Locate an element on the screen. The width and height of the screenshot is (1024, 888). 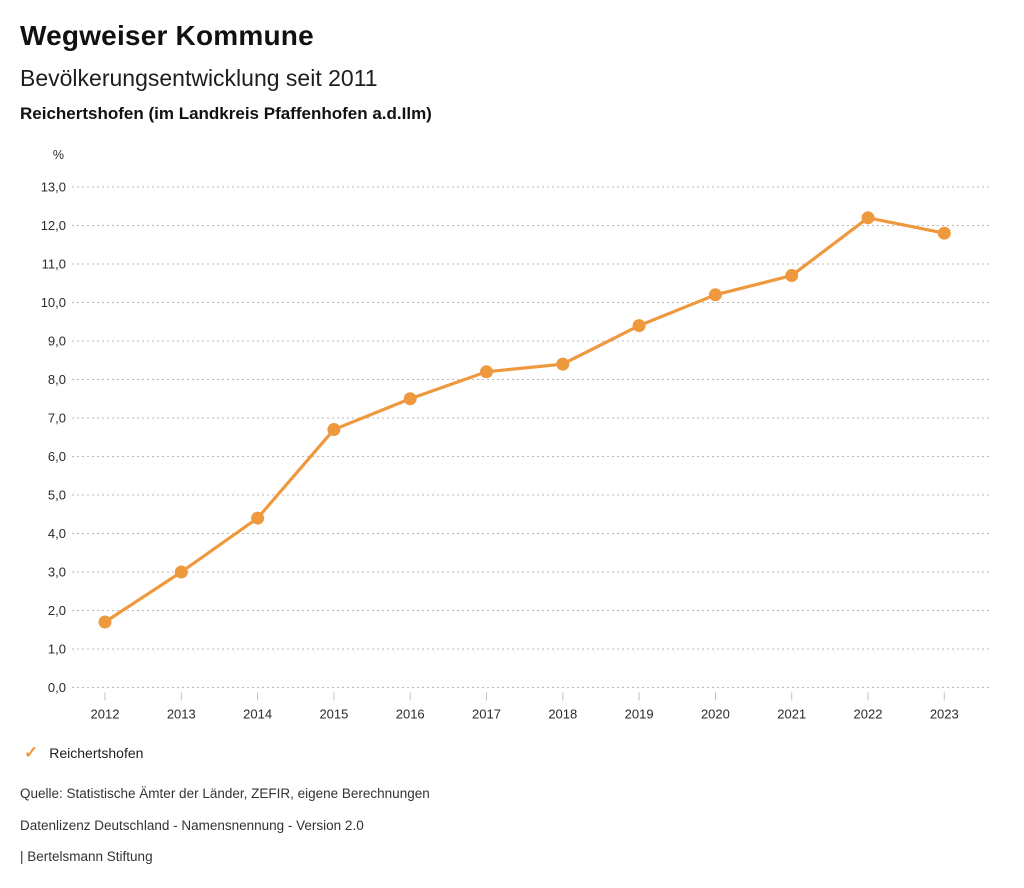
y-axis-tick-label: 9,0 is located at coordinates (57, 341).